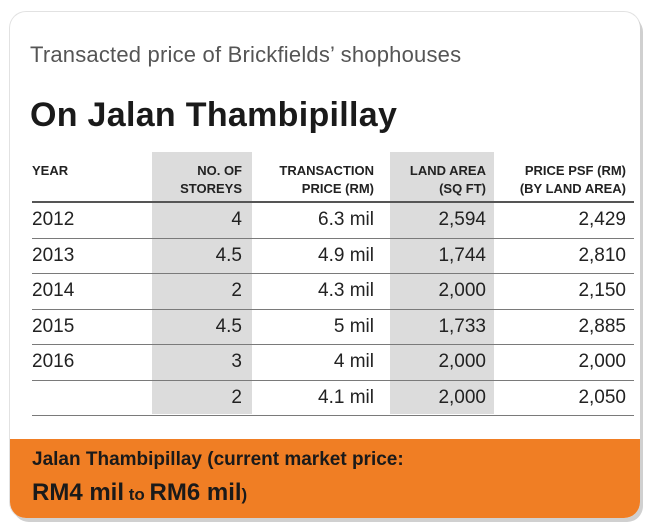  Describe the element at coordinates (602, 290) in the screenshot. I see `cell-psf: 2,150` at that location.